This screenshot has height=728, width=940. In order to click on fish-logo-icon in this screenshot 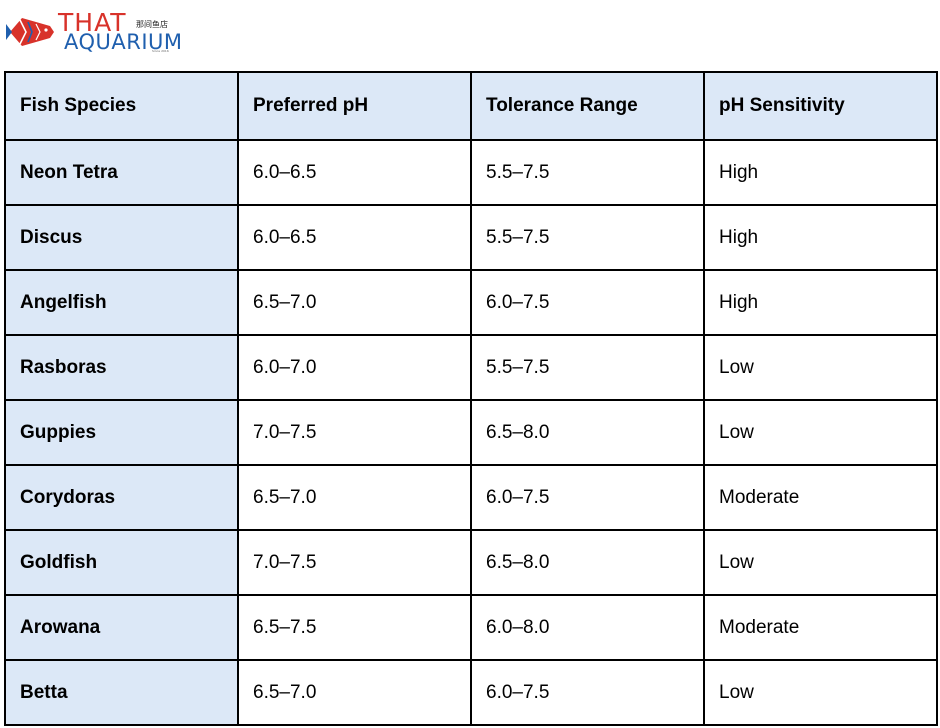, I will do `click(30, 32)`.